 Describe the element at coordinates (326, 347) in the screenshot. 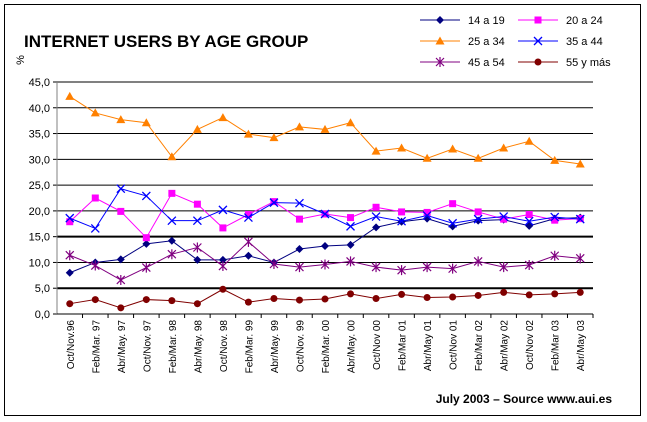

I see `x-tick-label: Feb/Mar. 00` at that location.